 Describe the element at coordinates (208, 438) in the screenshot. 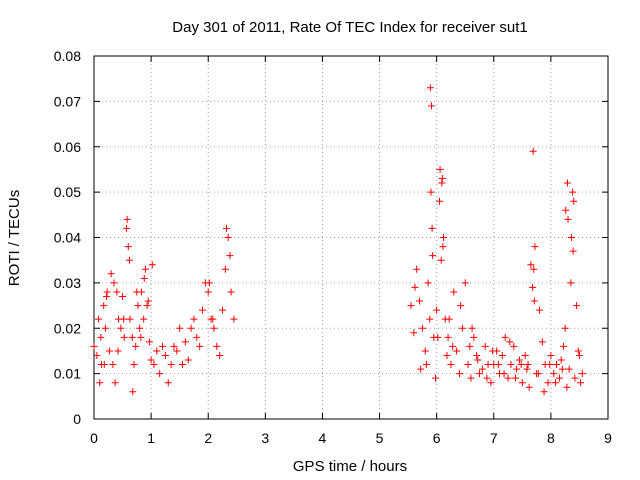

I see `x-tick-label: 2` at that location.